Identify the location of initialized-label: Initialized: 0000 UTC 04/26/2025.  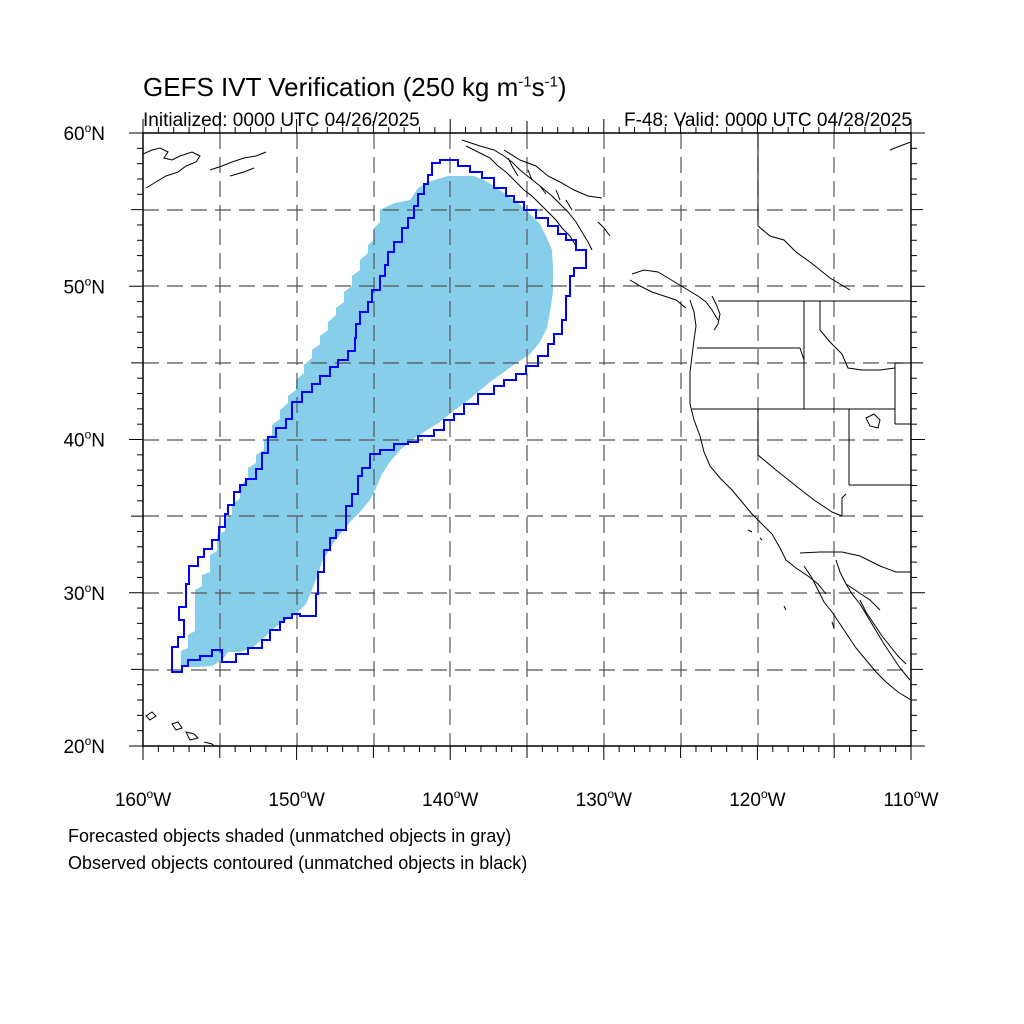
(281, 120).